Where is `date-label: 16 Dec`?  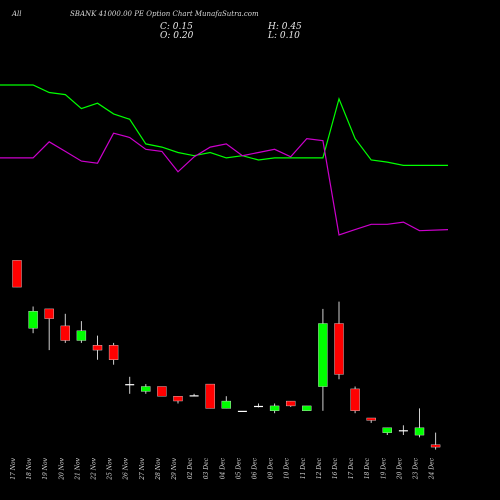
date-label: 16 Dec is located at coordinates (335, 468).